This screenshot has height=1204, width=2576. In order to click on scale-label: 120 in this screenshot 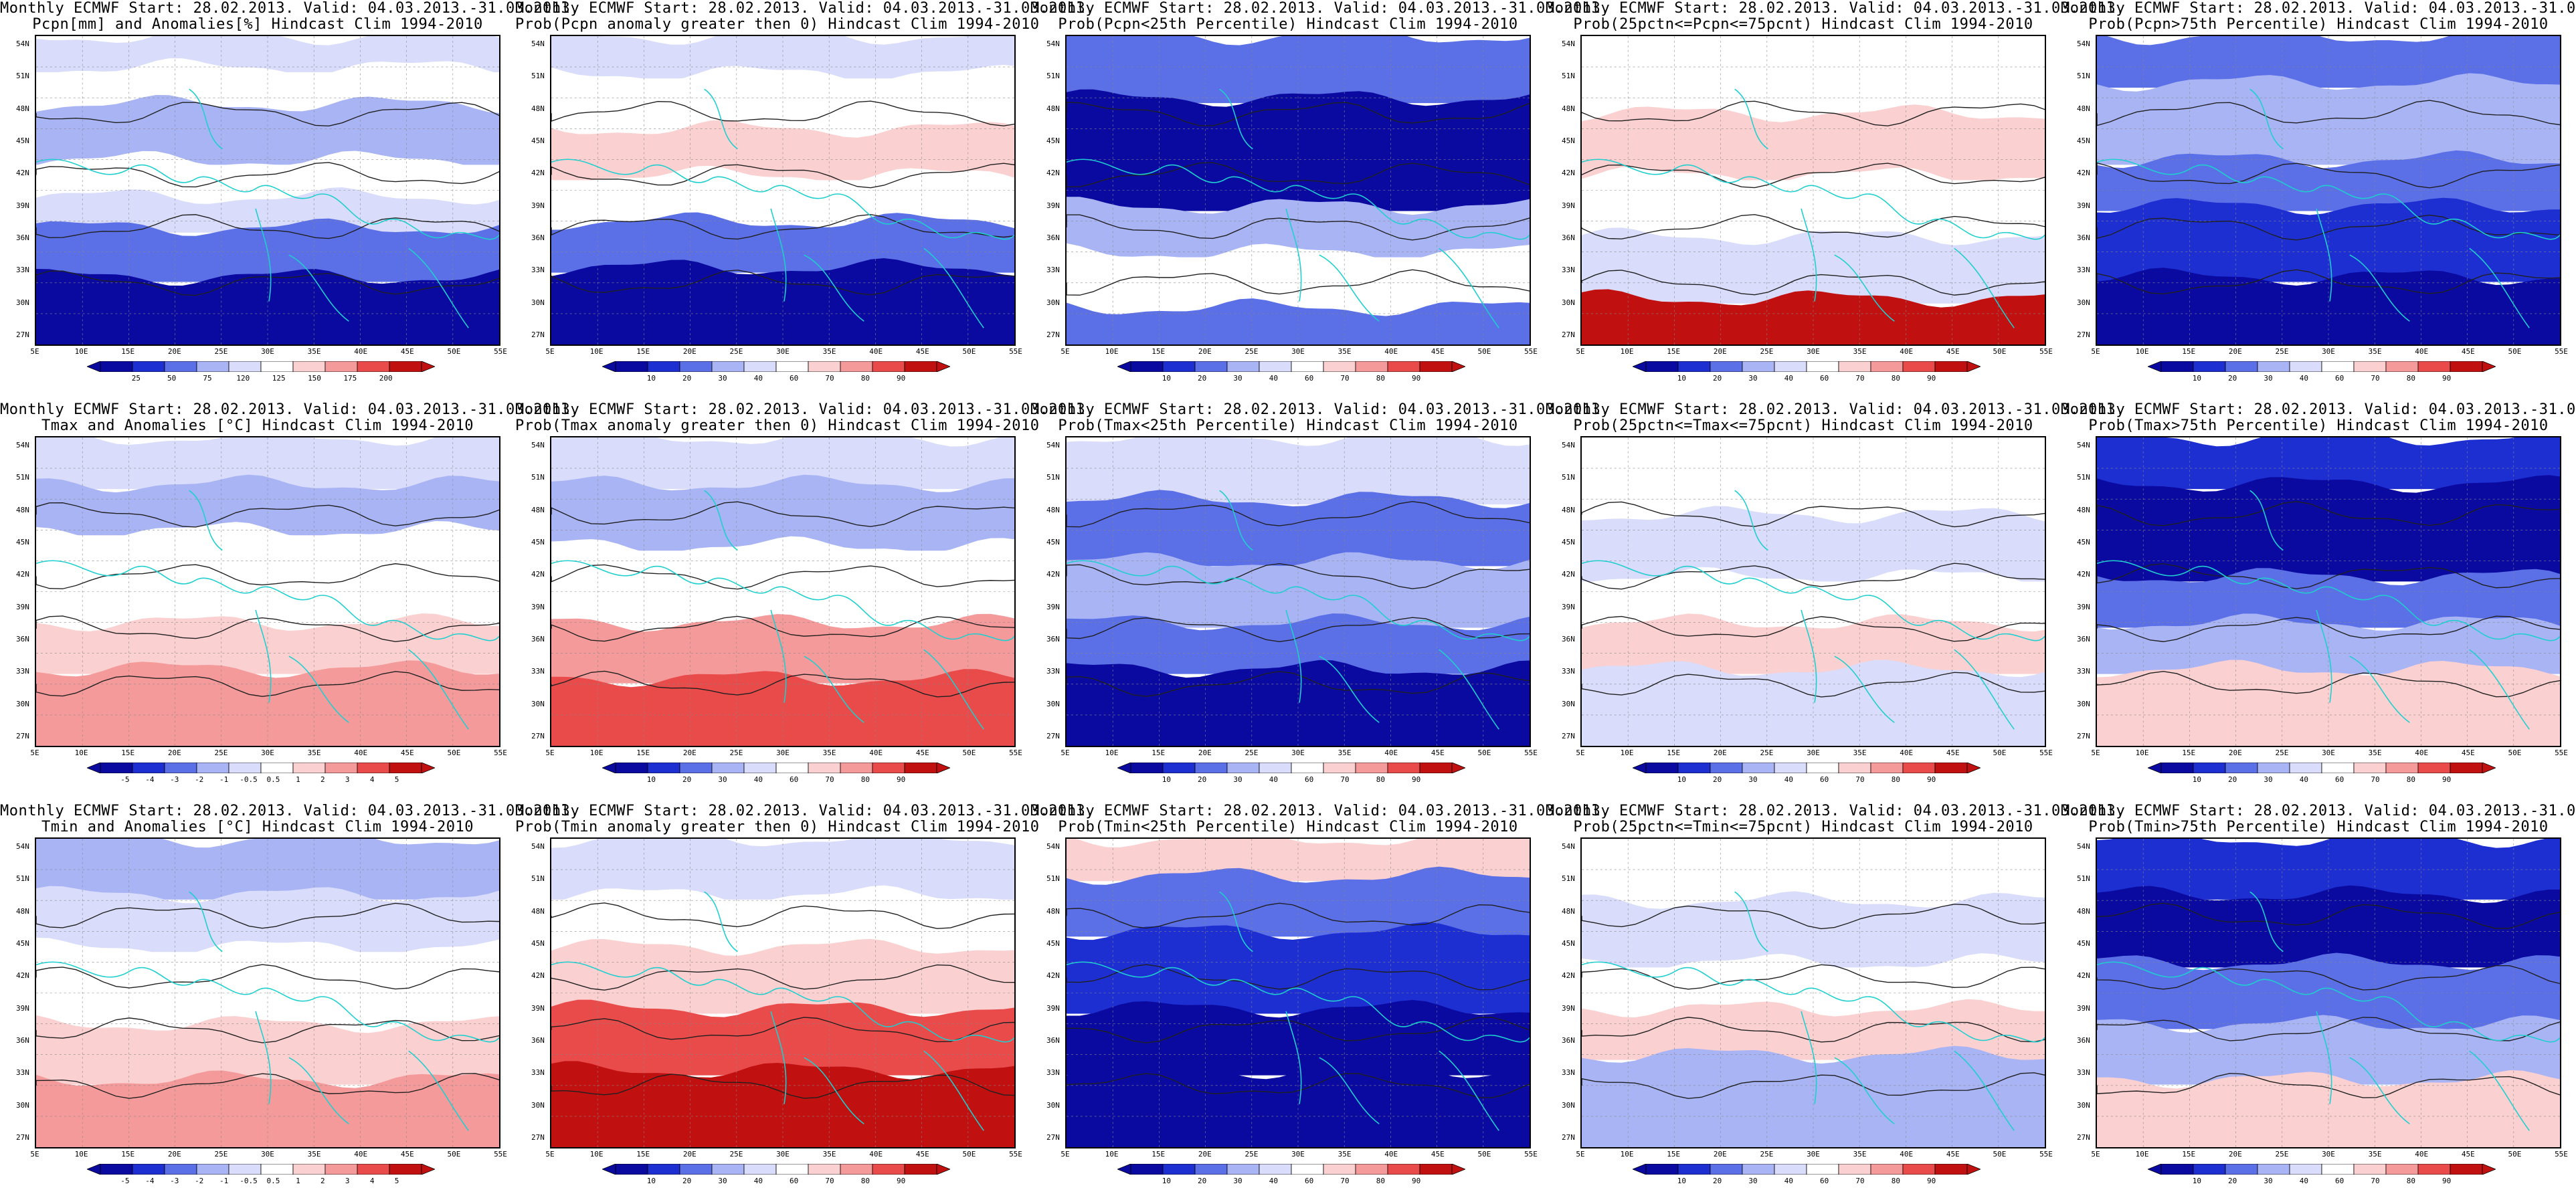, I will do `click(243, 378)`.